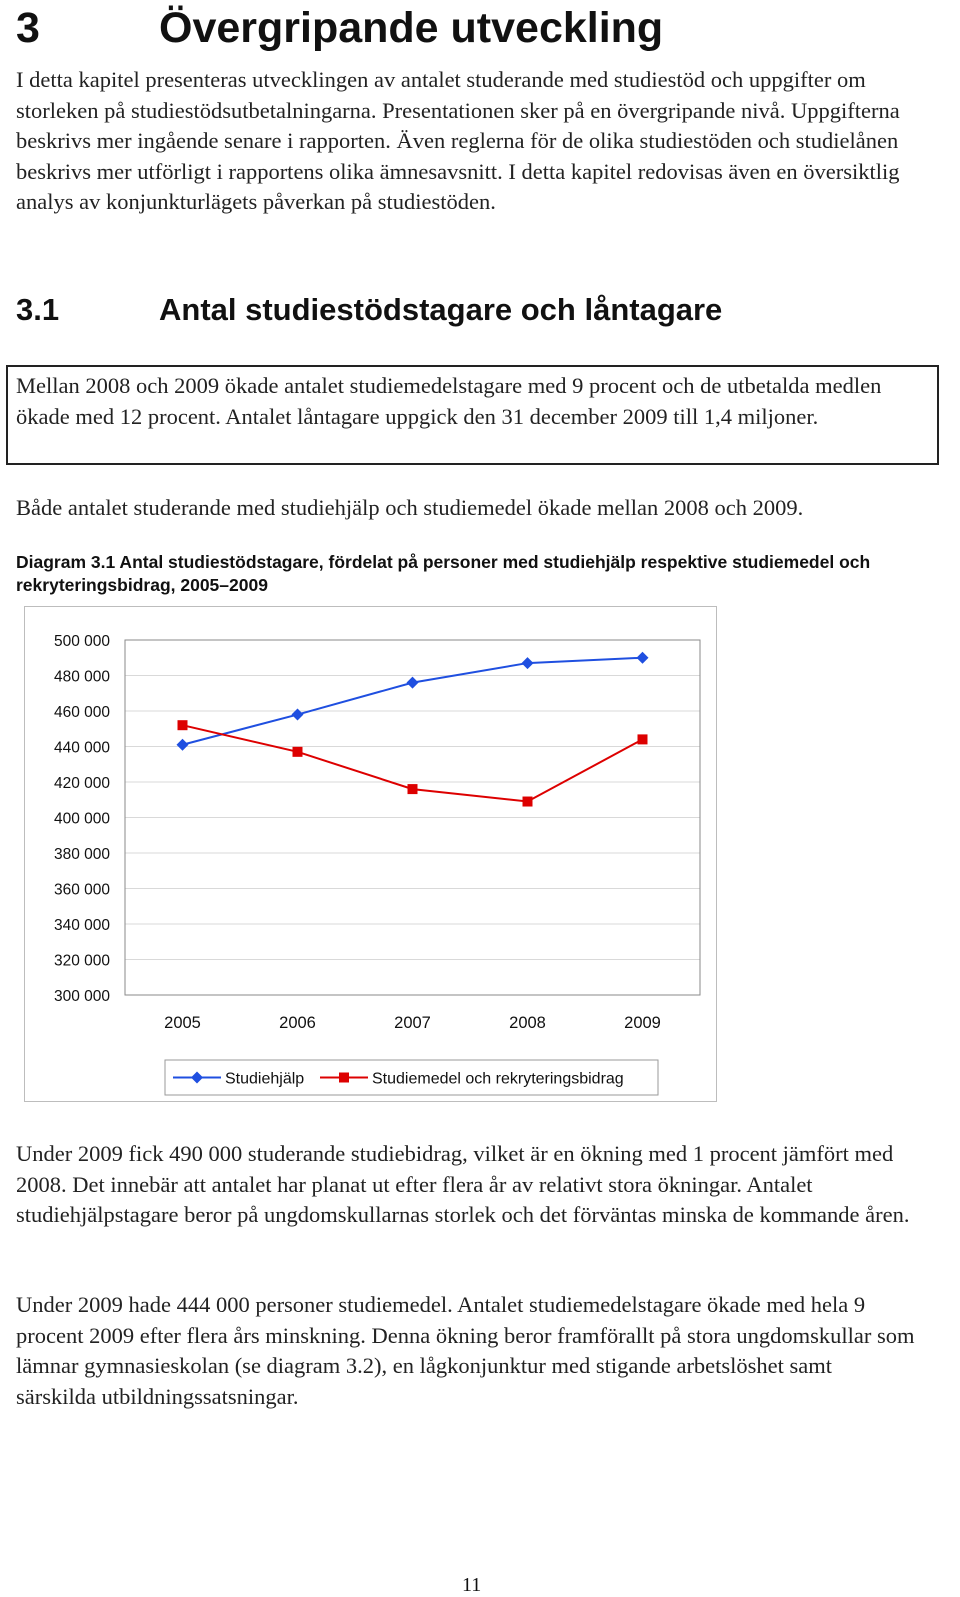 The height and width of the screenshot is (1597, 960). What do you see at coordinates (412, 817) in the screenshot?
I see `plot-area-border` at bounding box center [412, 817].